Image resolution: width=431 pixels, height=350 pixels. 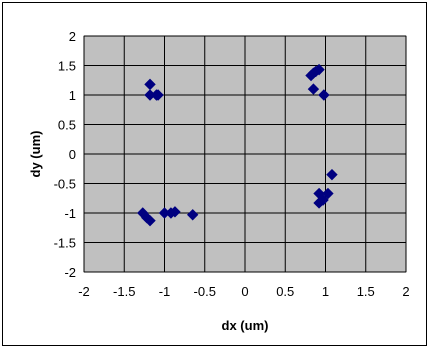 I want to click on y-tick-label: -1, so click(x=70, y=213).